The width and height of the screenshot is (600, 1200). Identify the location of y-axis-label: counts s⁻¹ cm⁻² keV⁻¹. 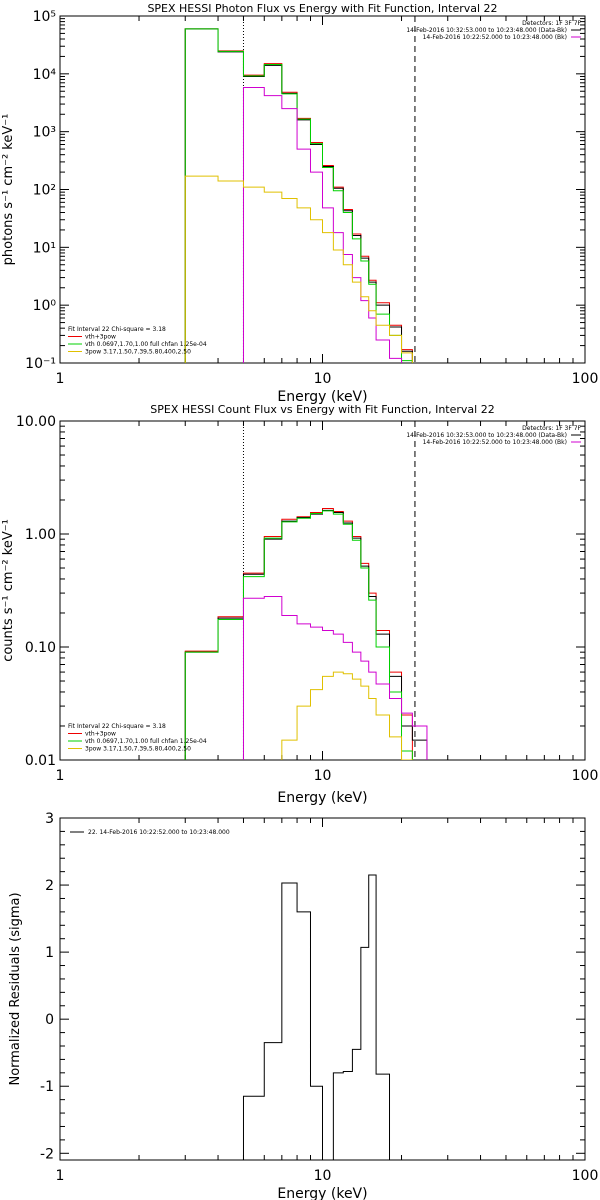
(8, 590).